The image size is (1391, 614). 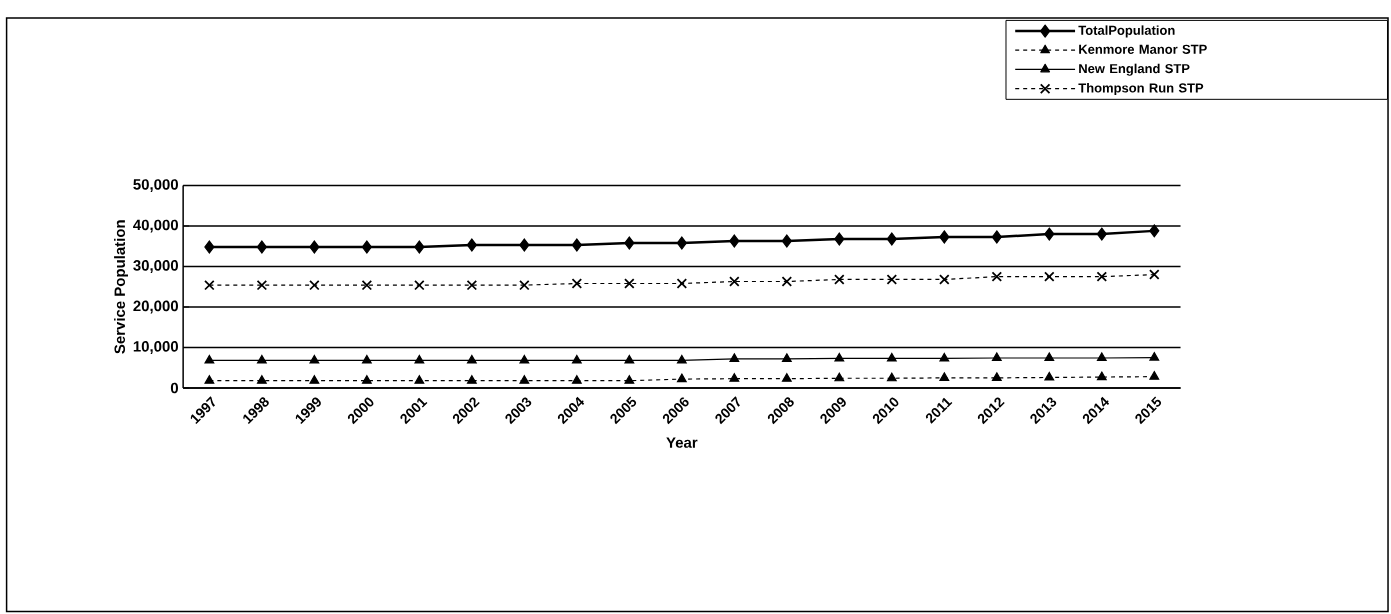 I want to click on y-tick-label: 40,000, so click(x=155, y=226).